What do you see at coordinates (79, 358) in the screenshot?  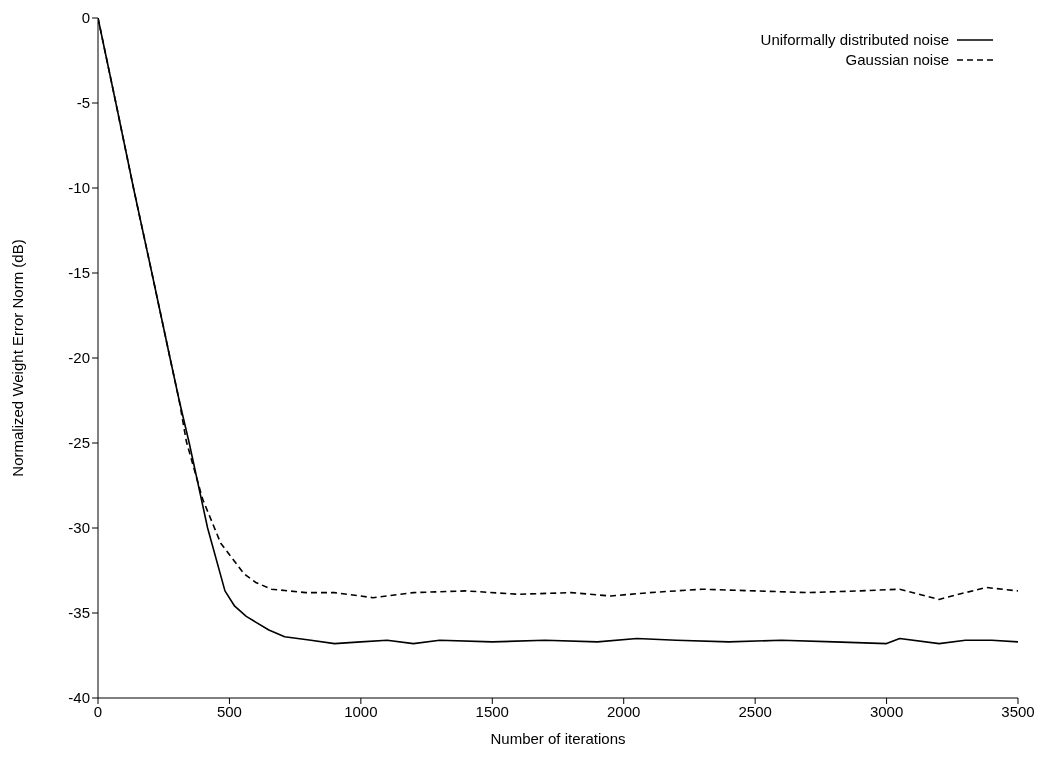 I see `y-tick-label: -20` at bounding box center [79, 358].